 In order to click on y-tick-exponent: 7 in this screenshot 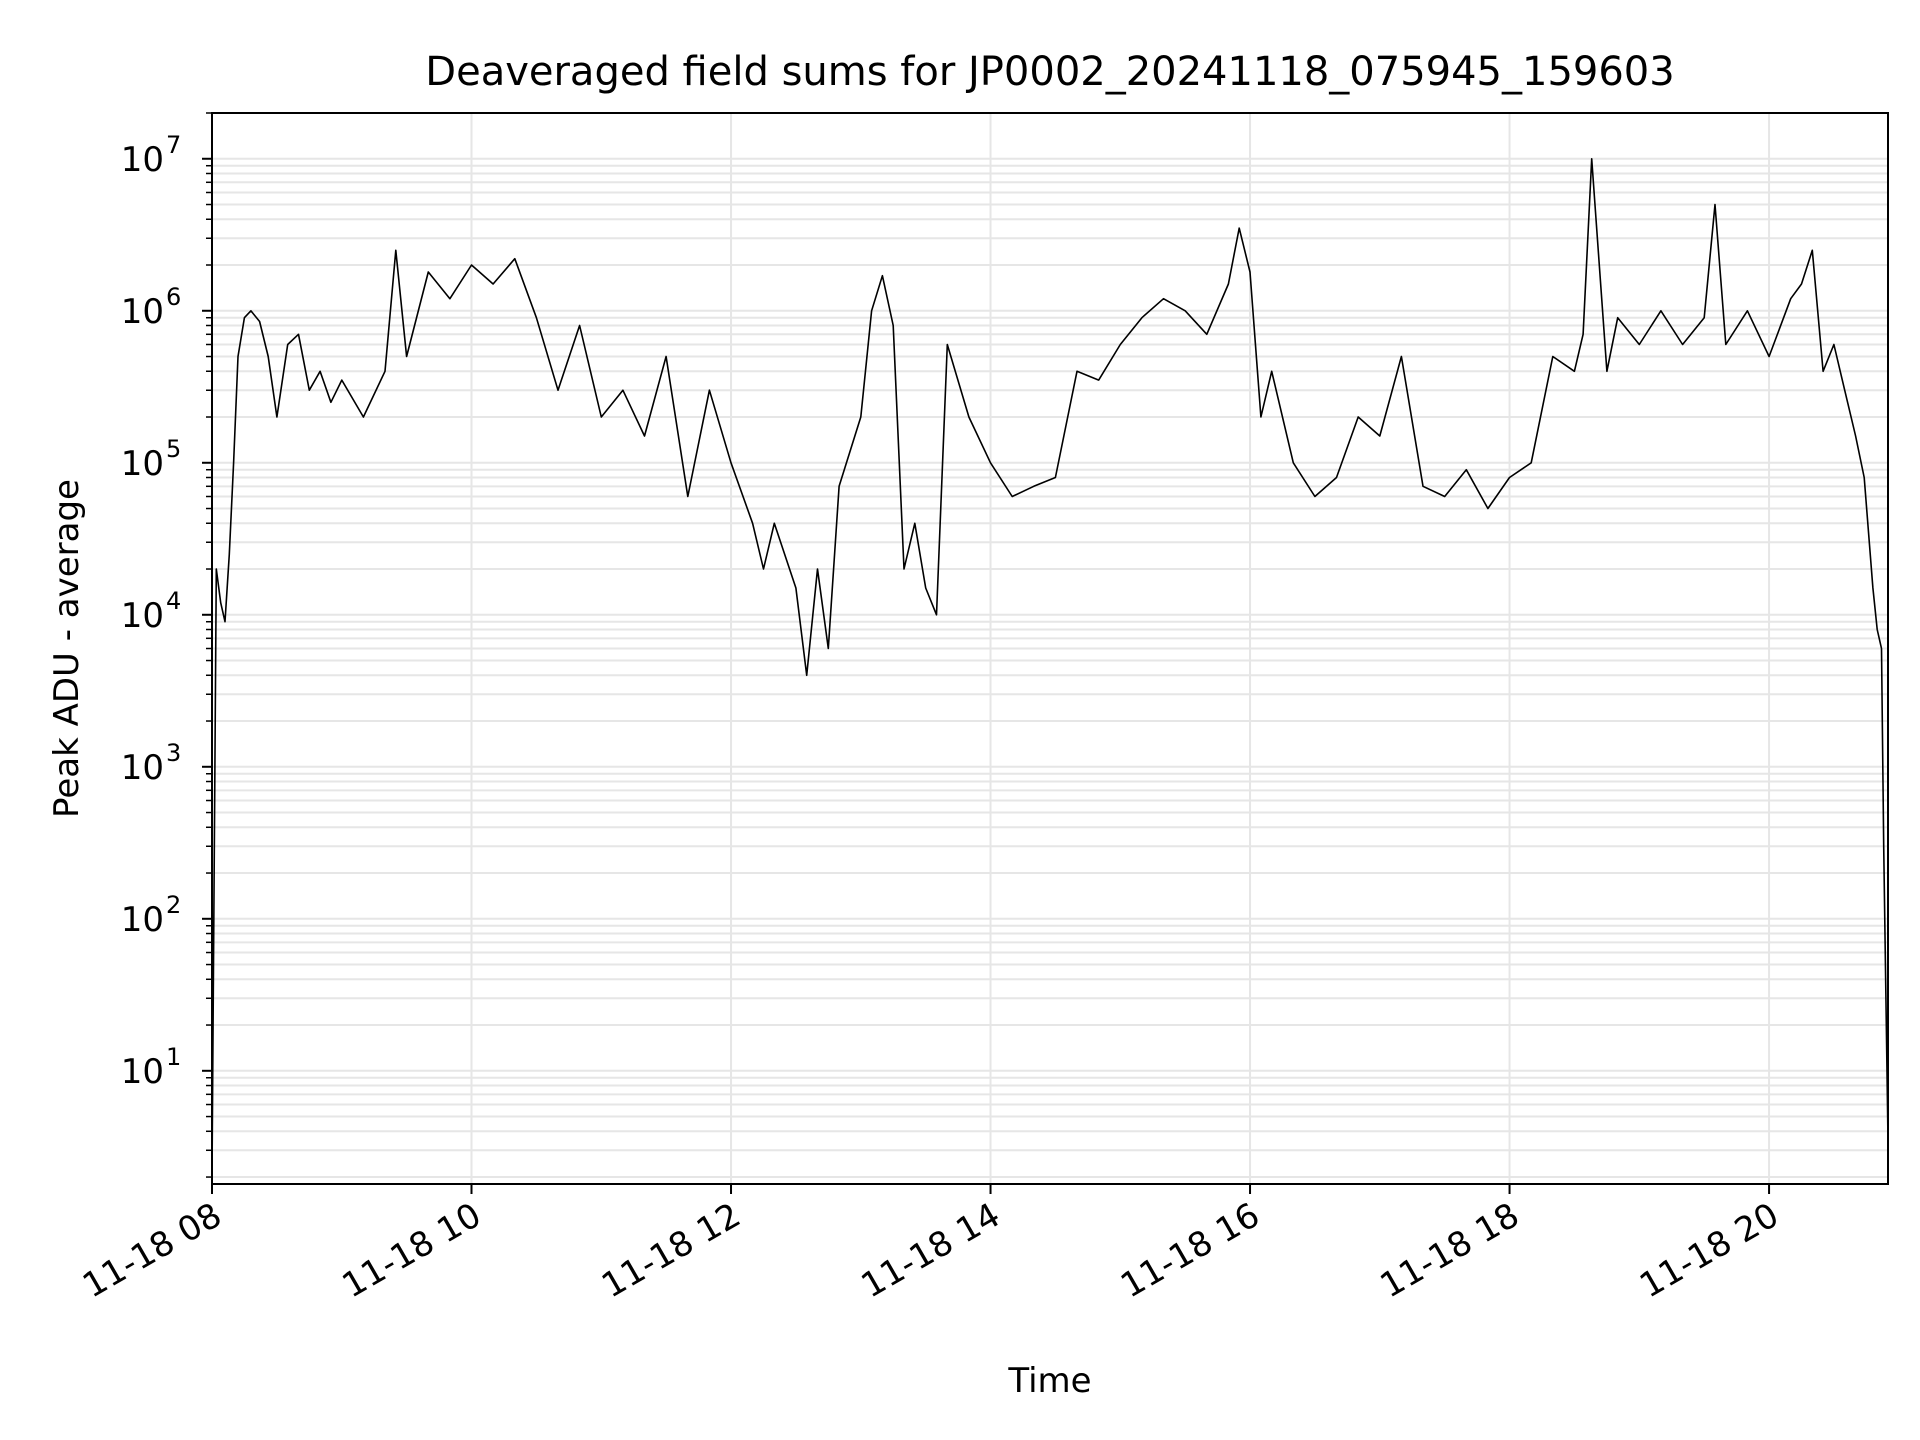, I will do `click(173, 145)`.